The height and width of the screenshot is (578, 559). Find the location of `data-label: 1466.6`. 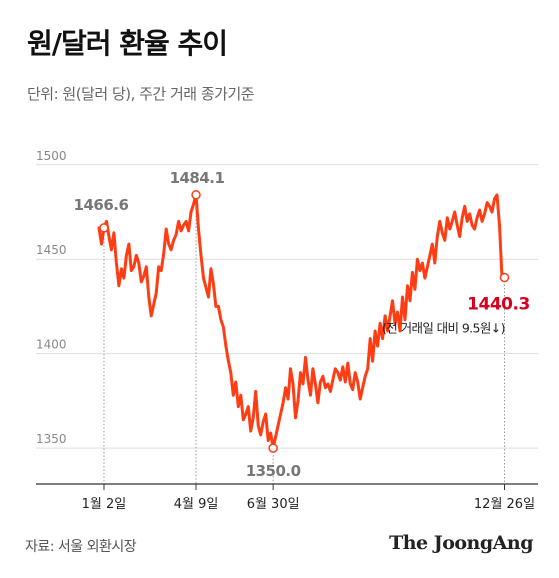

data-label: 1466.6 is located at coordinates (101, 205).